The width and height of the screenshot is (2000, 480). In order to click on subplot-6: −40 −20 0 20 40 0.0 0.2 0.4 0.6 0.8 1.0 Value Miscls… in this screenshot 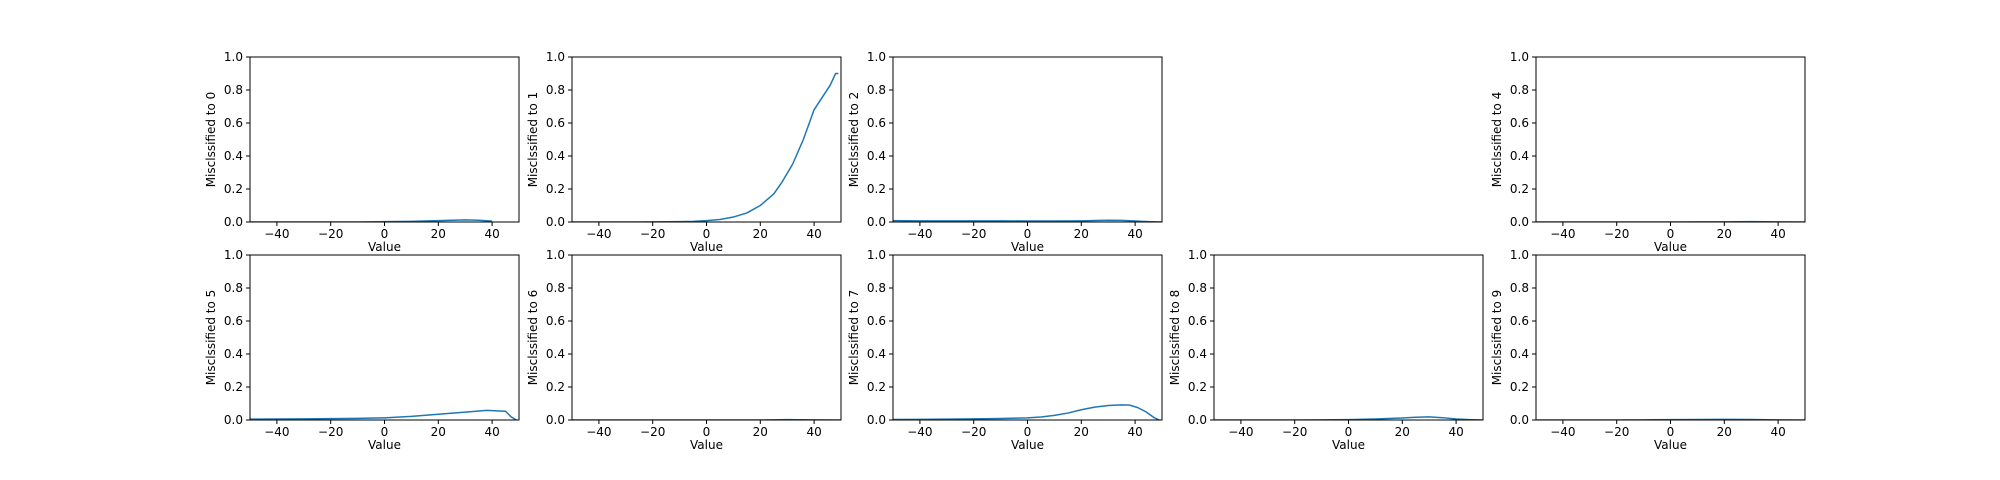, I will do `click(1005, 350)`.